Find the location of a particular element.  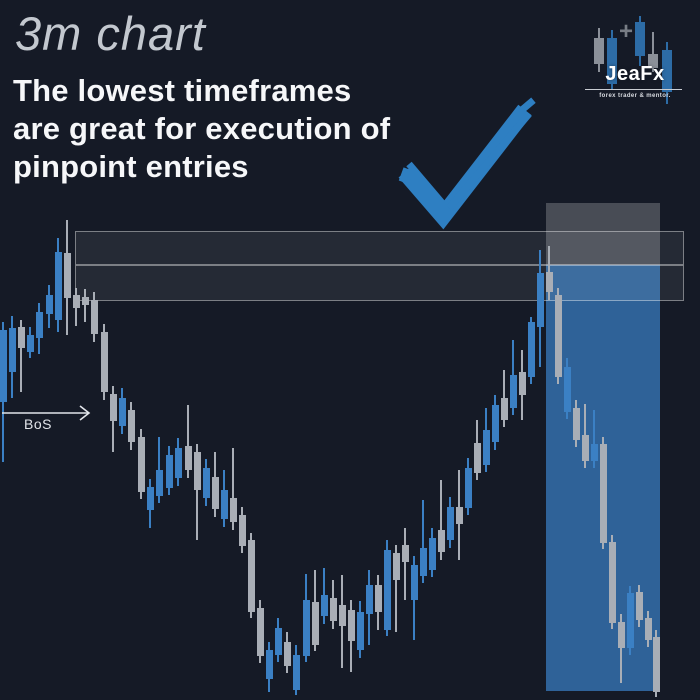

supply-zone-upper is located at coordinates (379, 248).